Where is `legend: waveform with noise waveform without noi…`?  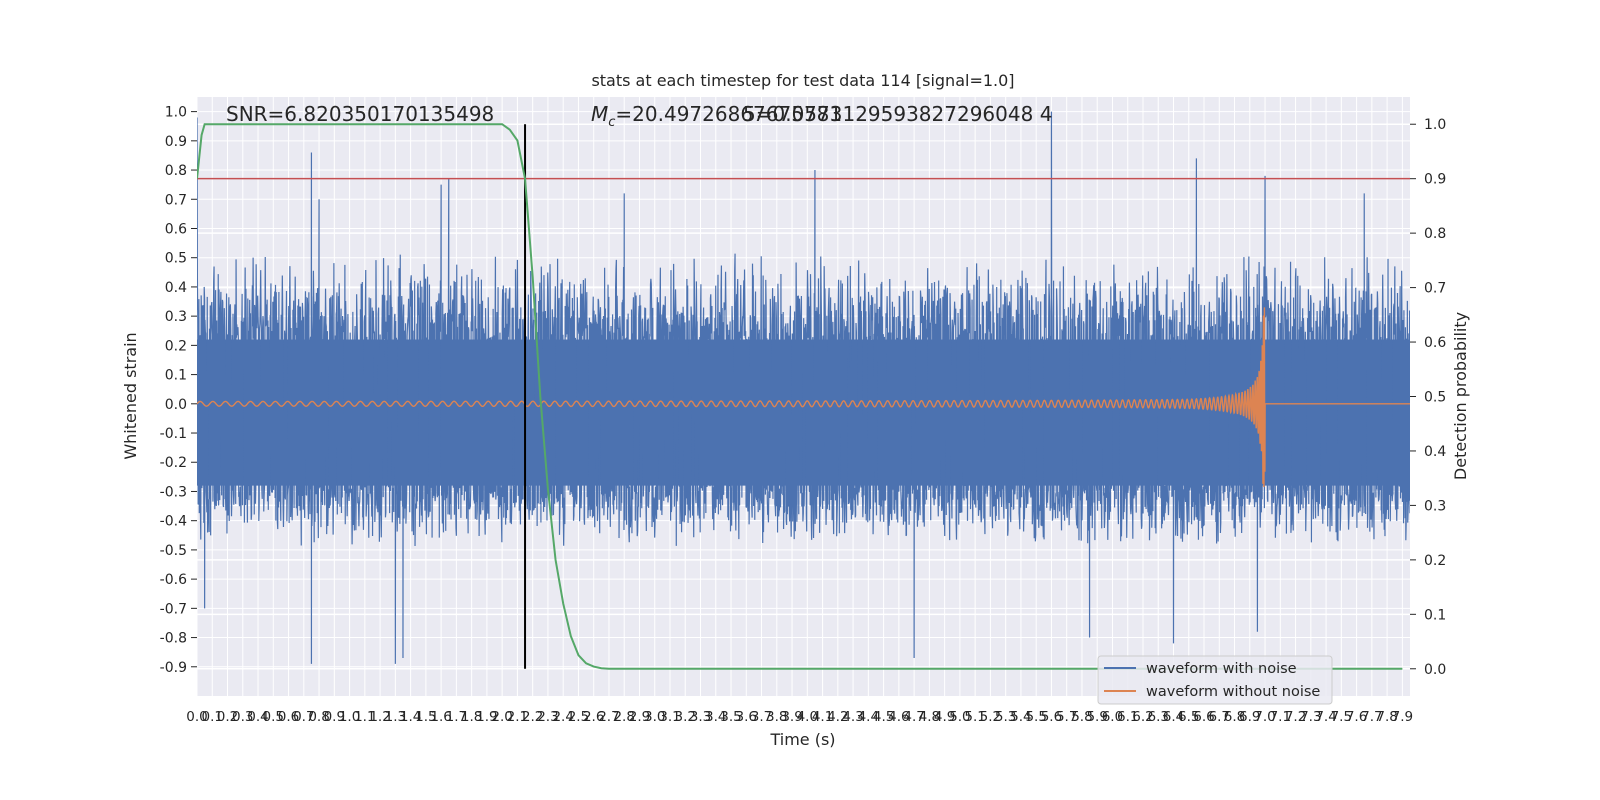 legend: waveform with noise waveform without noi… is located at coordinates (1215, 680).